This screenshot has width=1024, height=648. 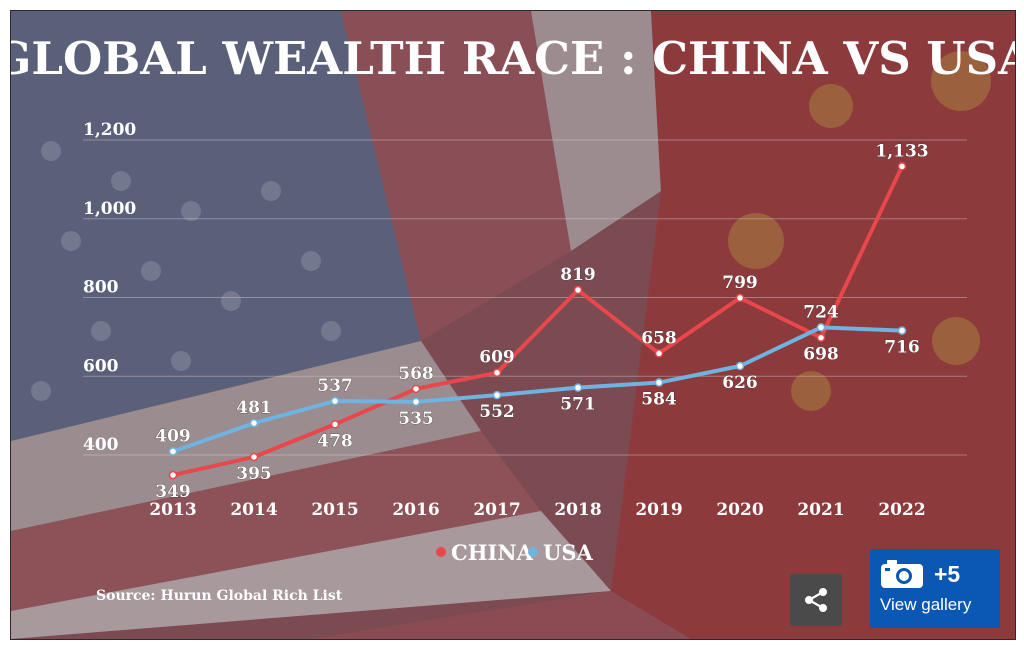 I want to click on y-tick-label: 600, so click(x=101, y=366).